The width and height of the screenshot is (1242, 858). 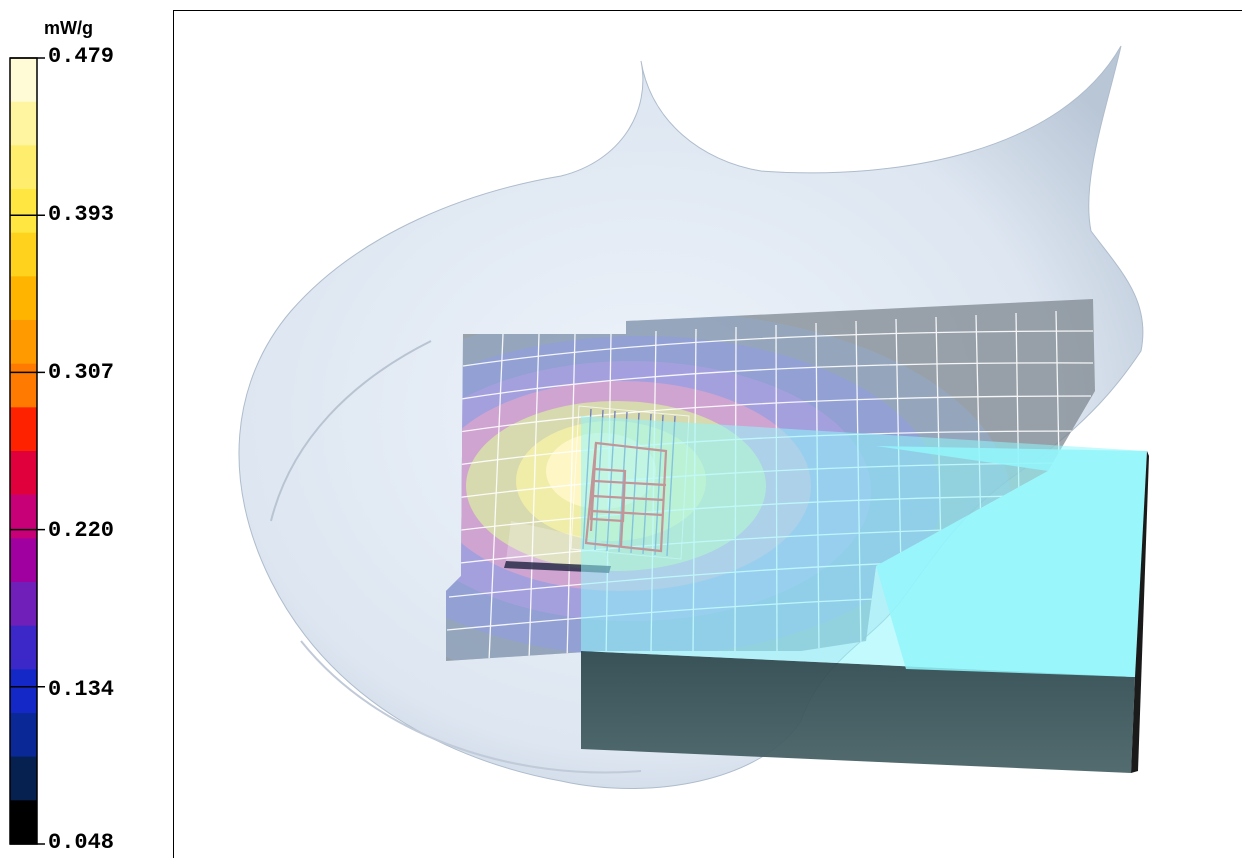 I want to click on color-scale-bar, so click(x=27, y=451).